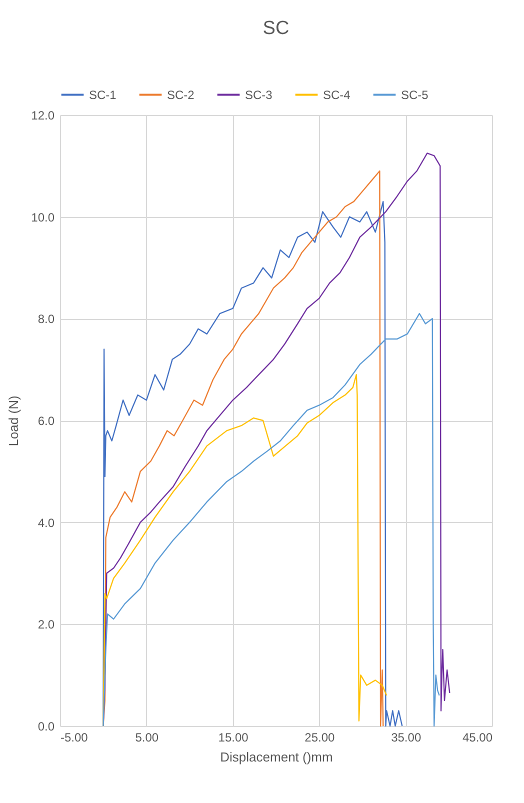 This screenshot has width=524, height=803. What do you see at coordinates (46, 625) in the screenshot?
I see `y-tick-label: 2.0` at bounding box center [46, 625].